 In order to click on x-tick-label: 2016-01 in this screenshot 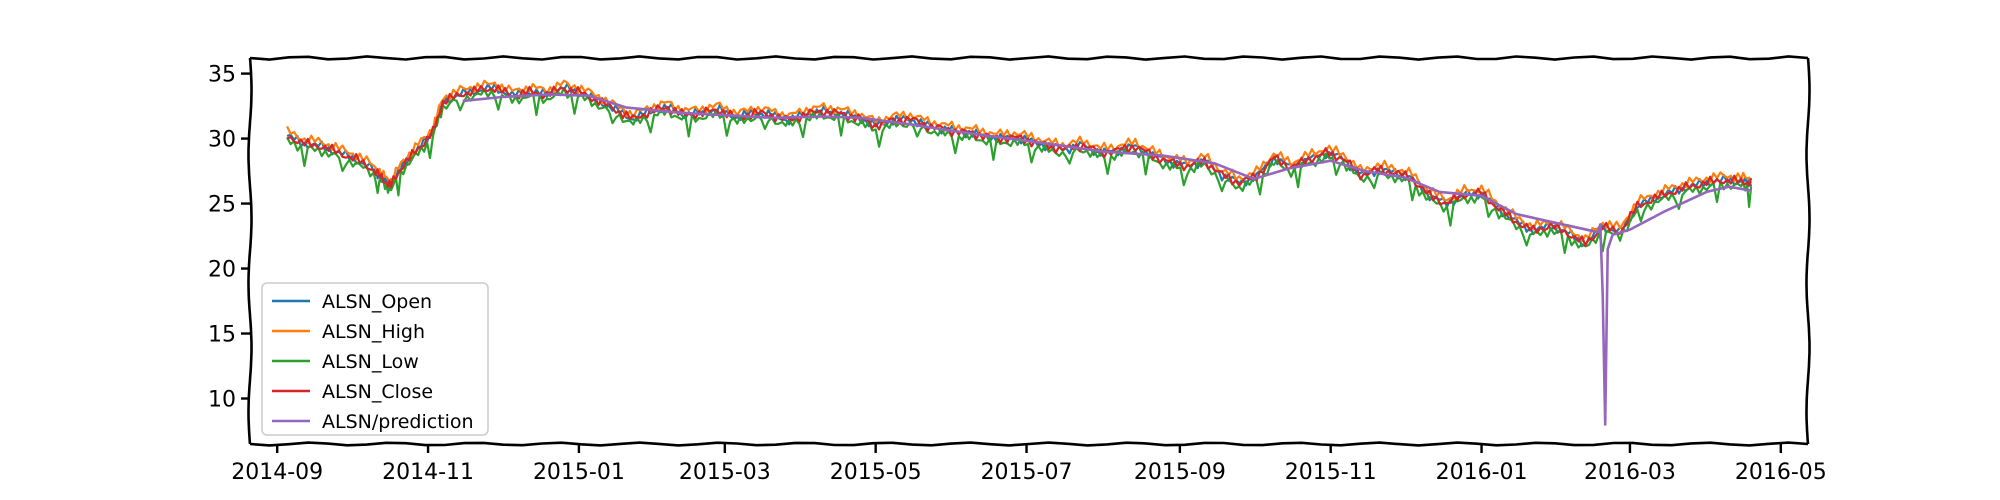, I will do `click(1482, 472)`.